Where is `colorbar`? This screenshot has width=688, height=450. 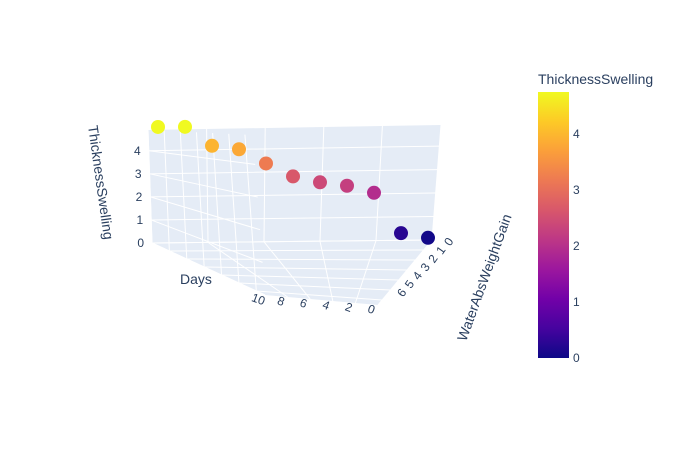
colorbar is located at coordinates (553, 225).